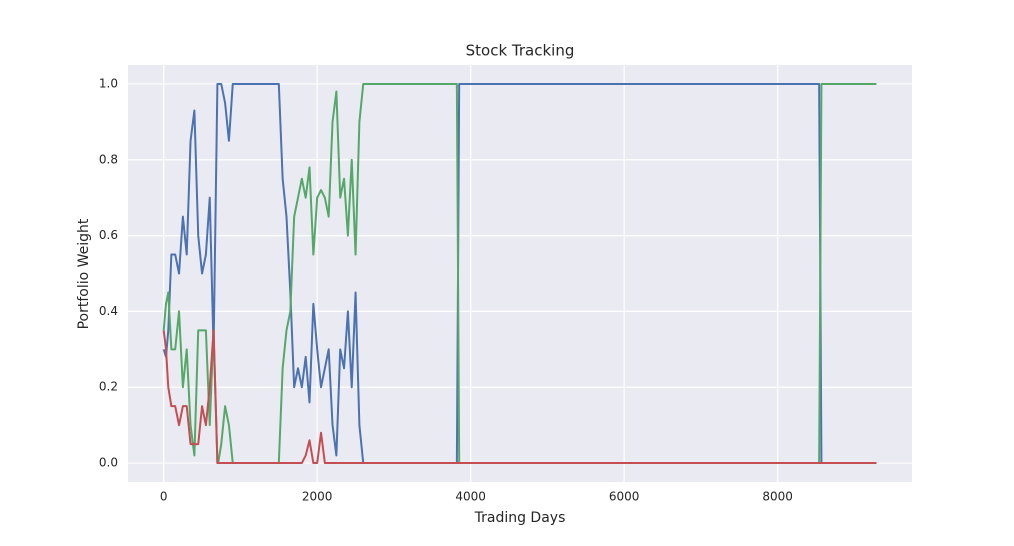  I want to click on y-tick-label: 0.0, so click(108, 463).